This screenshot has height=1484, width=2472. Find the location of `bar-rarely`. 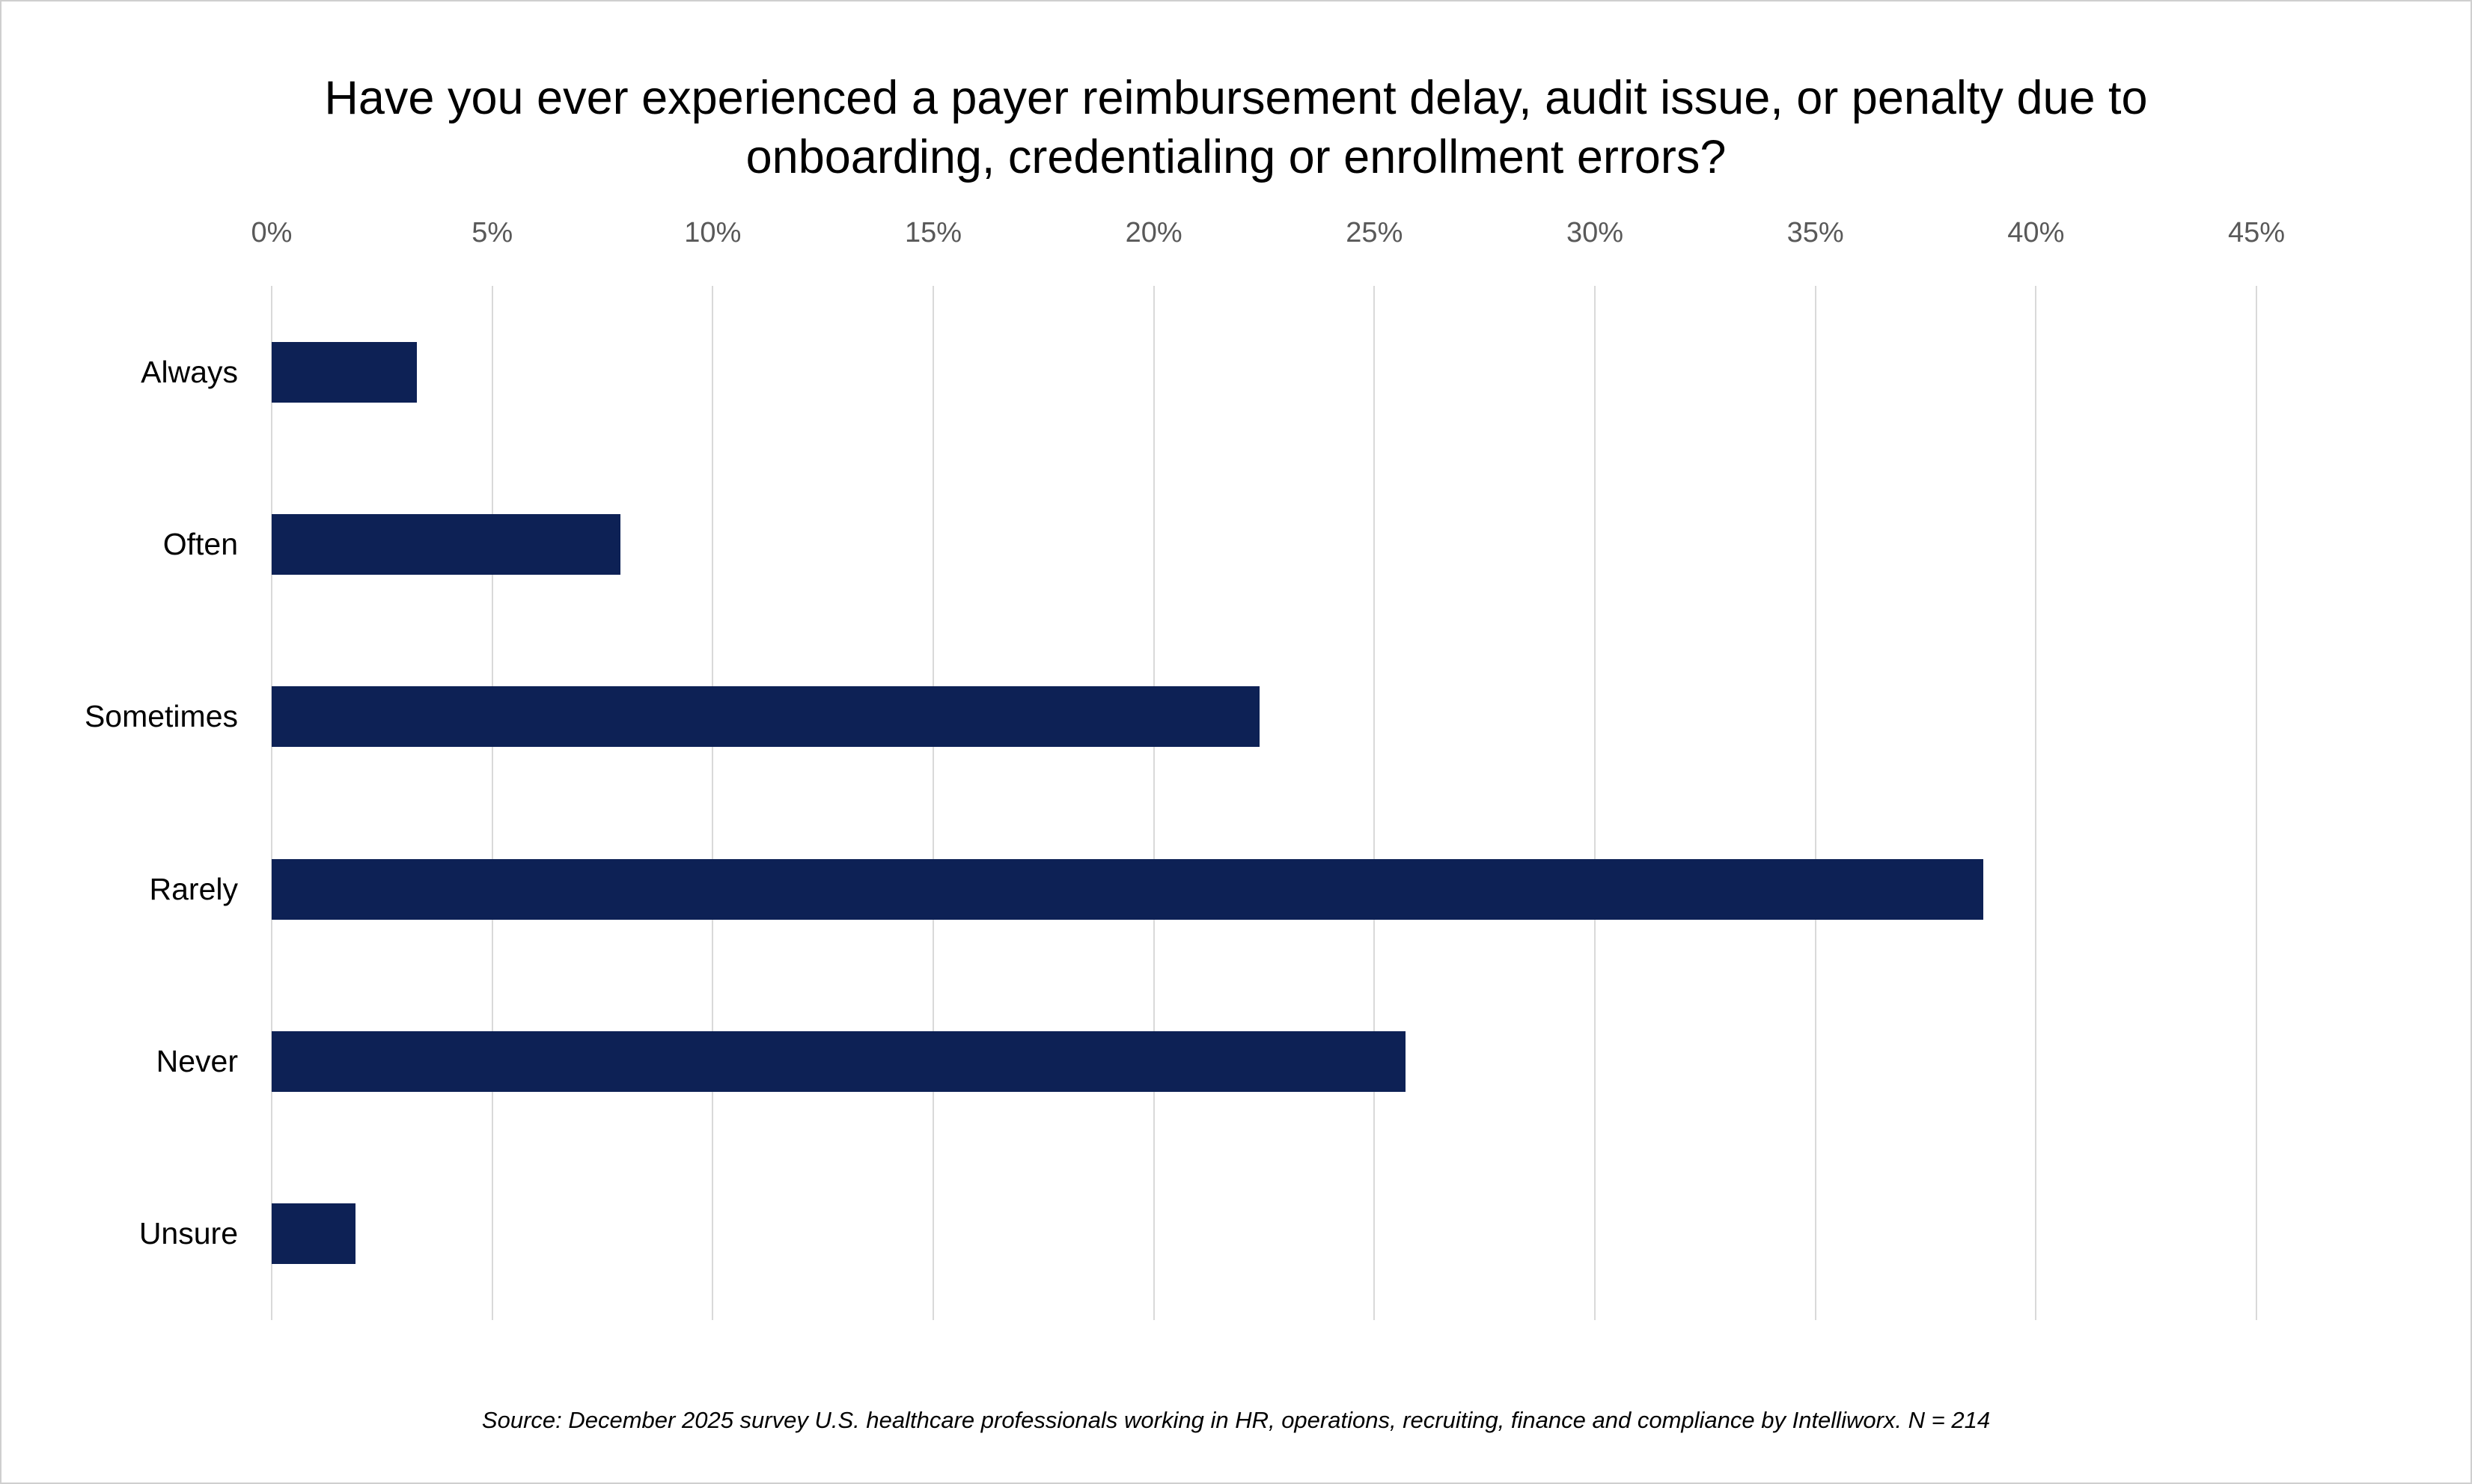

bar-rarely is located at coordinates (1127, 889).